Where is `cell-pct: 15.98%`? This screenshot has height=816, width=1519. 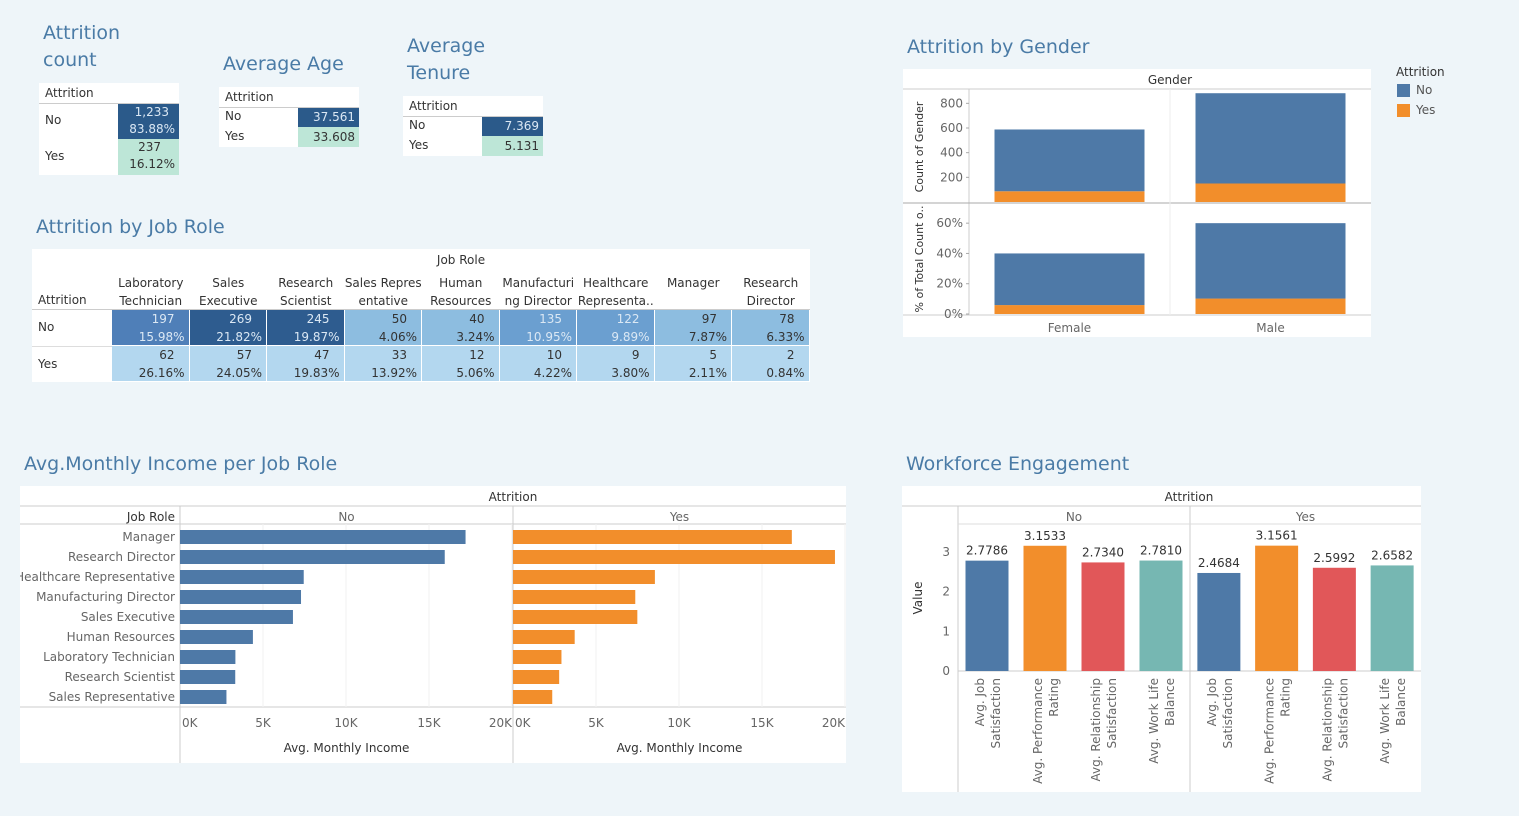
cell-pct: 15.98% is located at coordinates (161, 337).